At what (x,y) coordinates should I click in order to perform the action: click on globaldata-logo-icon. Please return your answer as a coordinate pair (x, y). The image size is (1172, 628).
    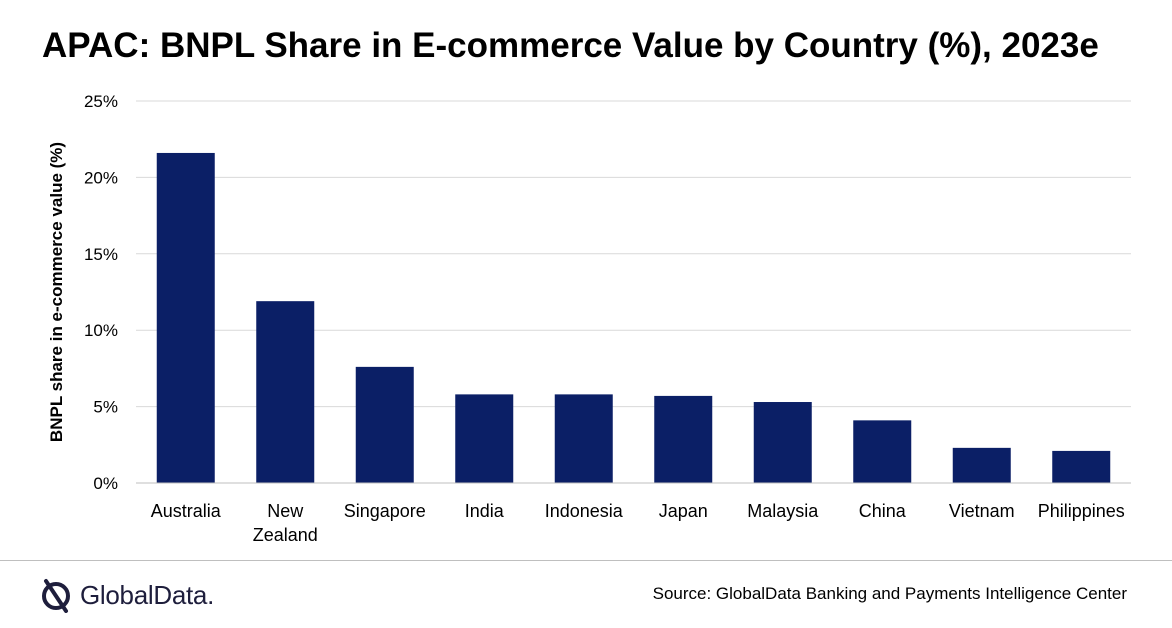
    Looking at the image, I should click on (56, 596).